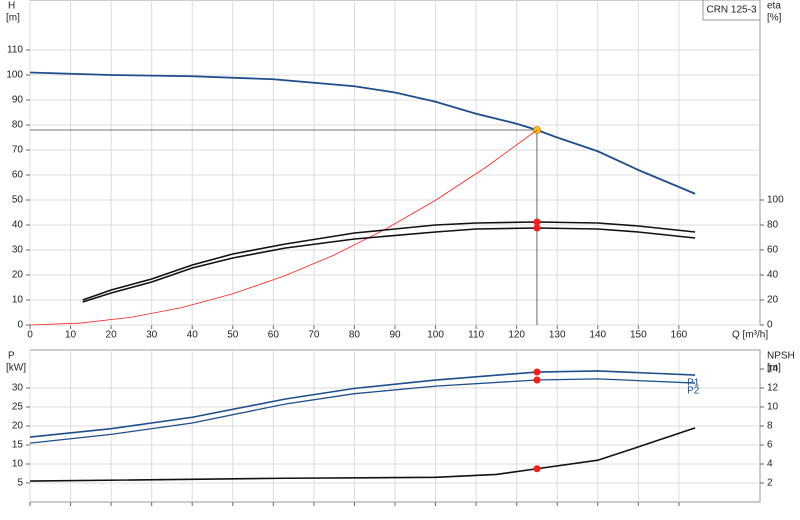 This screenshot has width=800, height=520. I want to click on y2-axis-unit: [m], so click(774, 368).